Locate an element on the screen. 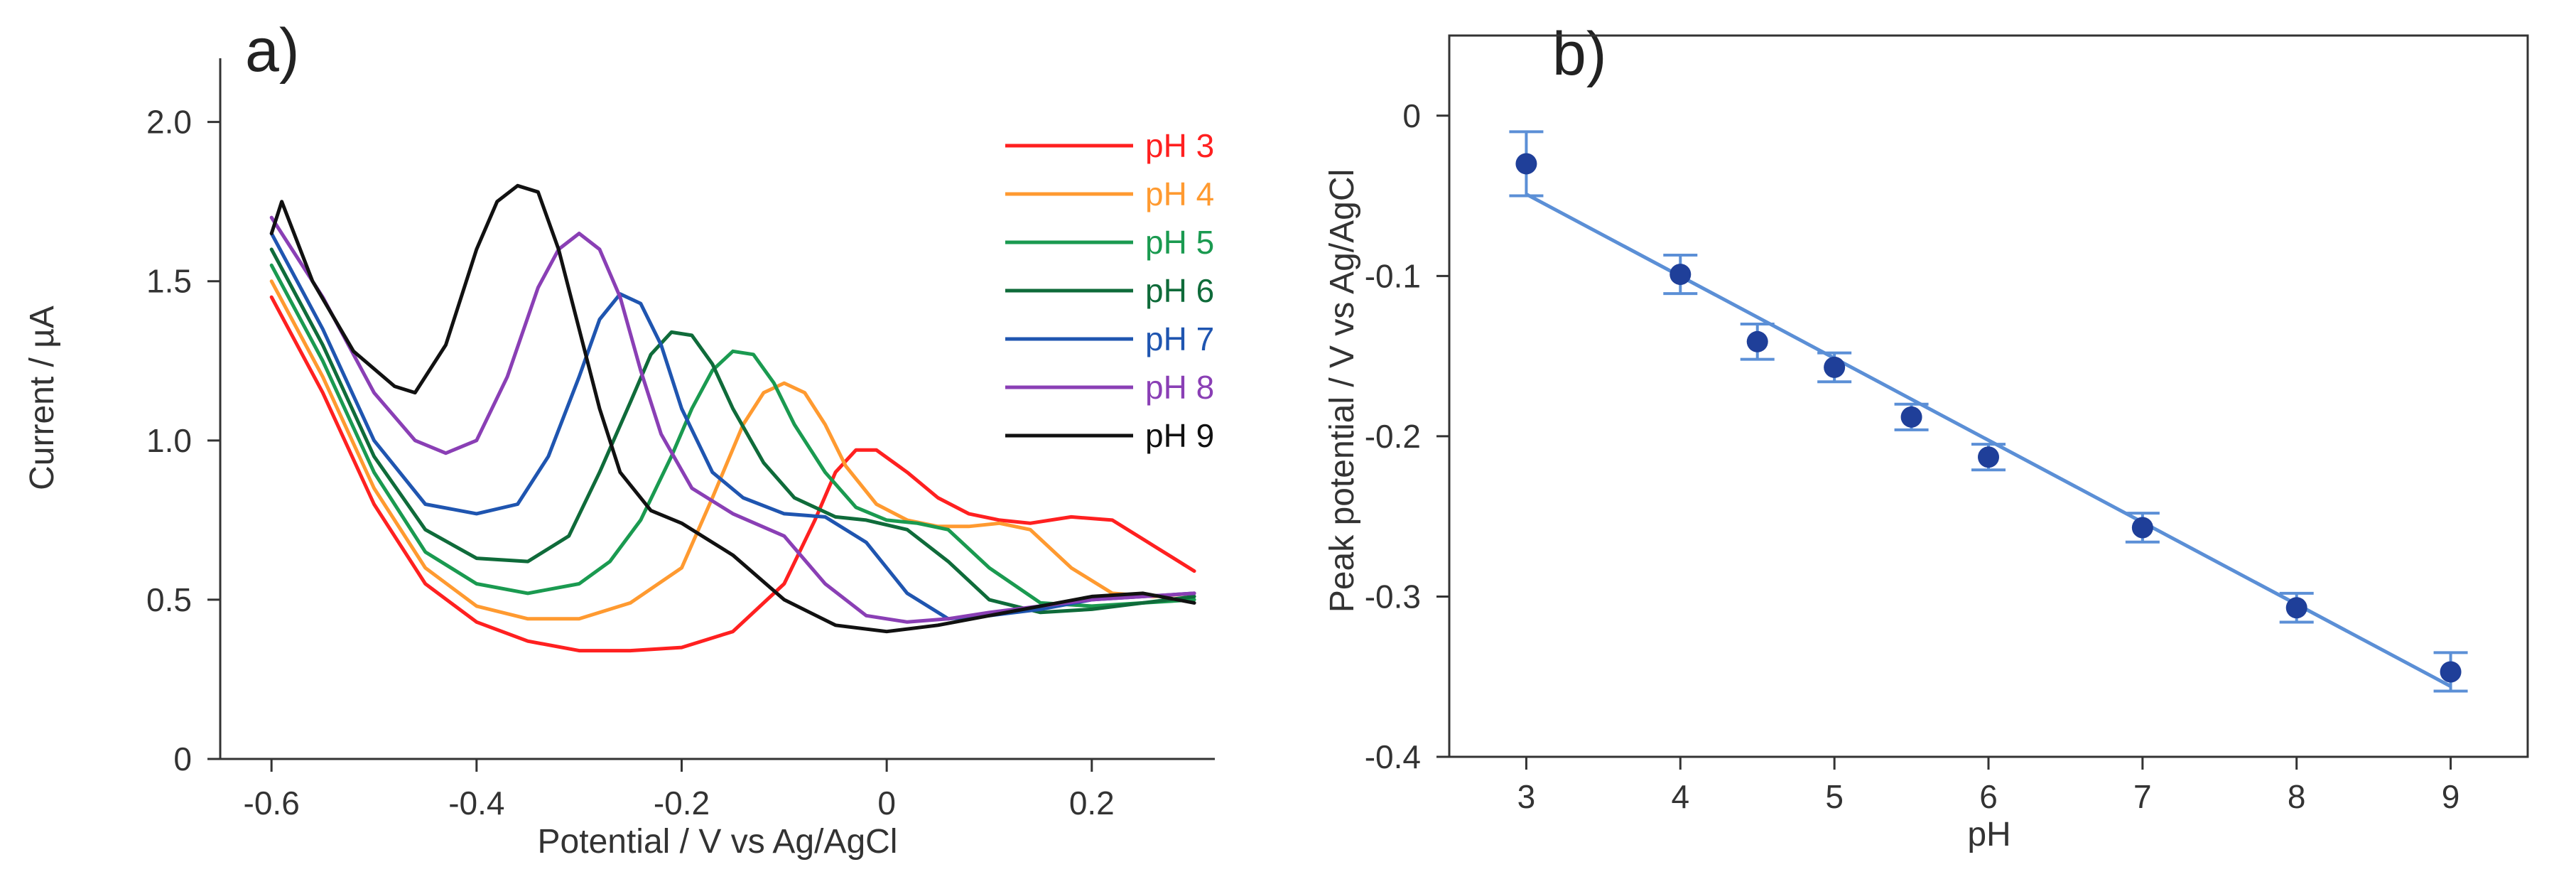 This screenshot has width=2576, height=889. panel-a-legend: pH 3 pH 4 pH 5 pH 6 pH 7 pH 8 pH 9 is located at coordinates (1109, 290).